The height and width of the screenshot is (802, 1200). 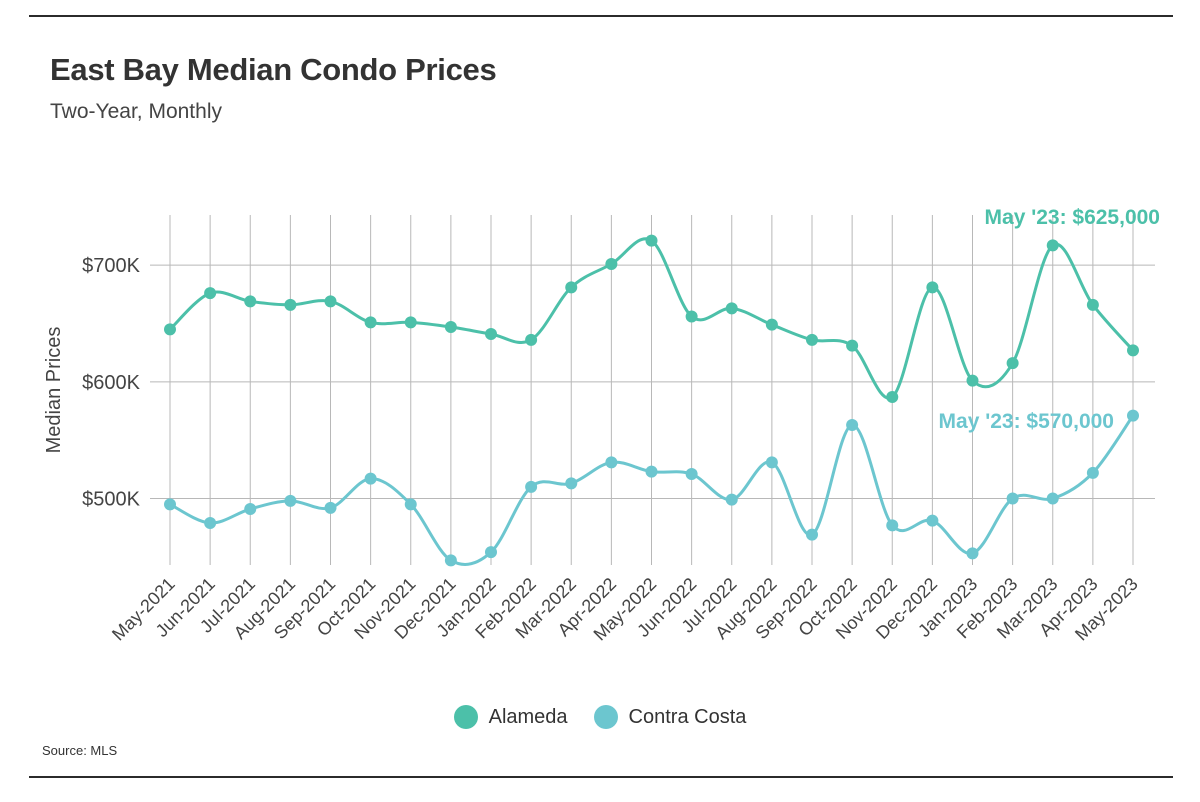 What do you see at coordinates (528, 716) in the screenshot?
I see `legend-label-alameda: Alameda` at bounding box center [528, 716].